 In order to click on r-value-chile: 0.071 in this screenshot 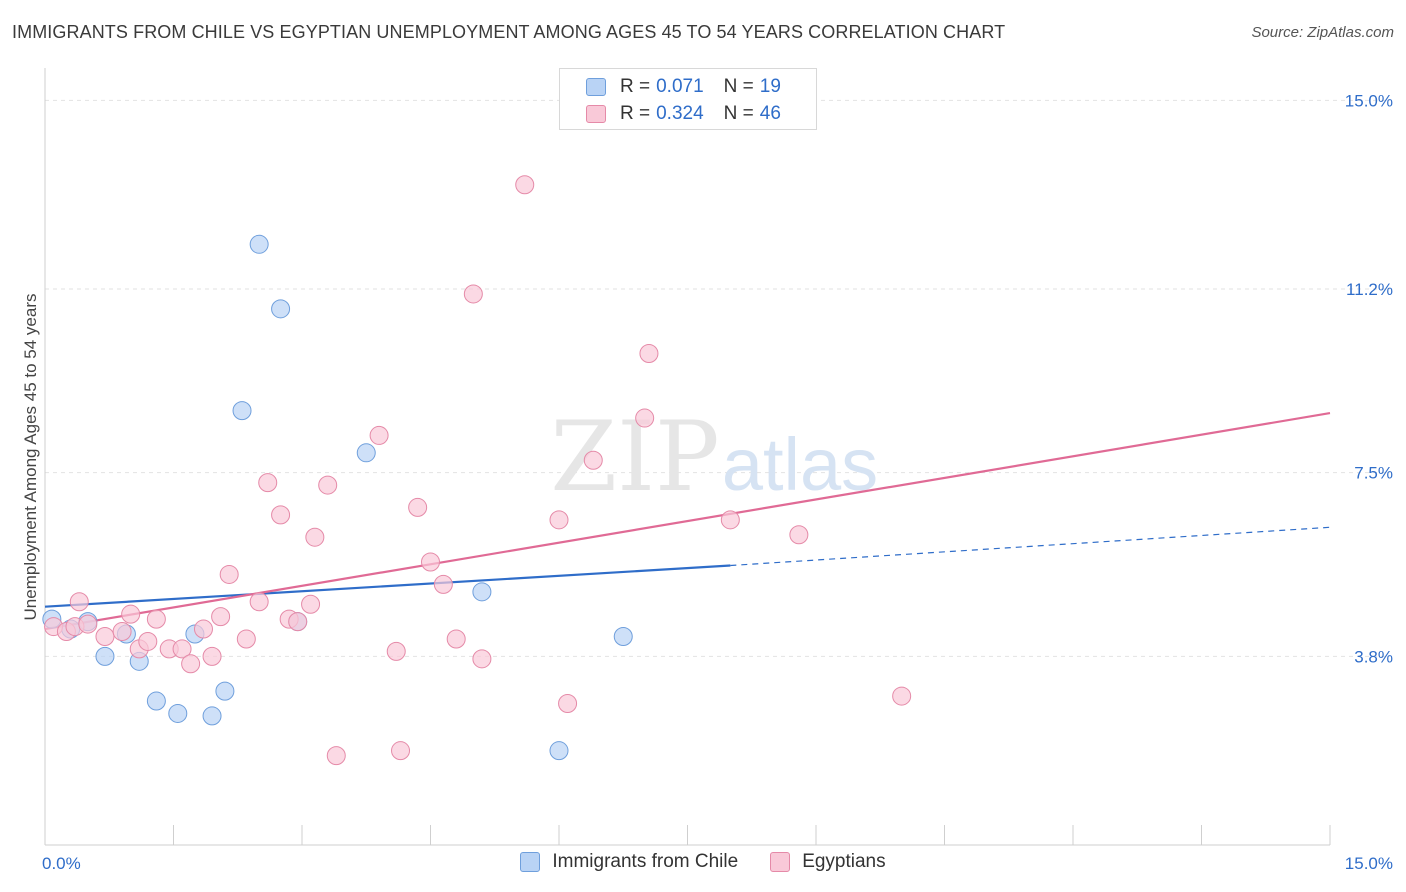, I will do `click(680, 86)`.